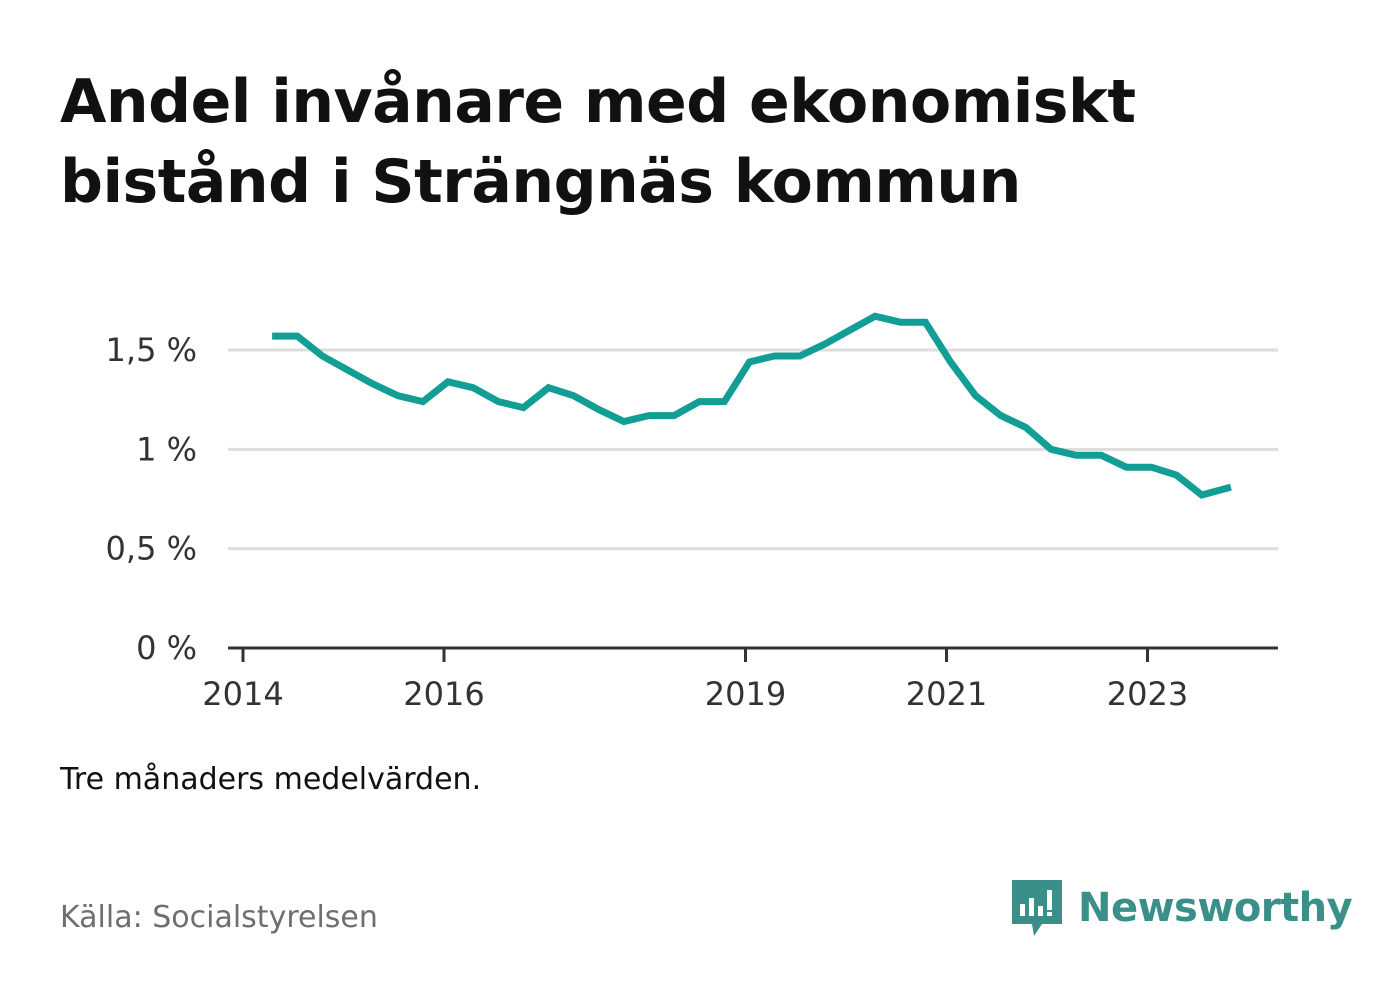 The image size is (1382, 999). What do you see at coordinates (166, 648) in the screenshot?
I see `y-tick-label: 0 %` at bounding box center [166, 648].